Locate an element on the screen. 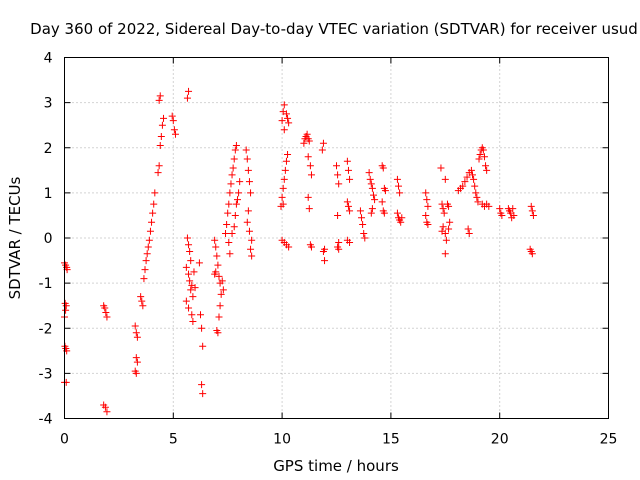 The image size is (640, 480). x-tick-label: 0 is located at coordinates (64, 440).